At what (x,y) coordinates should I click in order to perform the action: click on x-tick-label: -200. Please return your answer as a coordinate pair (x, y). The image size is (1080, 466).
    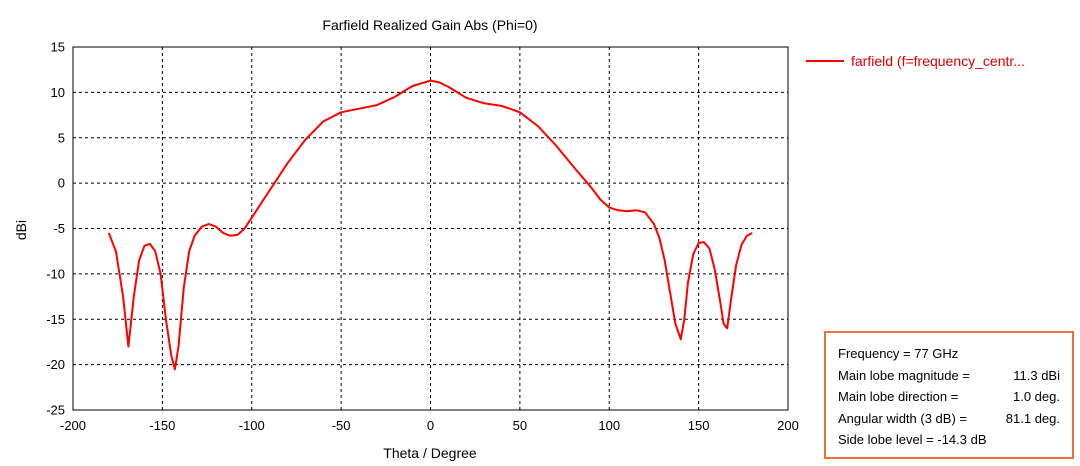
    Looking at the image, I should click on (73, 425).